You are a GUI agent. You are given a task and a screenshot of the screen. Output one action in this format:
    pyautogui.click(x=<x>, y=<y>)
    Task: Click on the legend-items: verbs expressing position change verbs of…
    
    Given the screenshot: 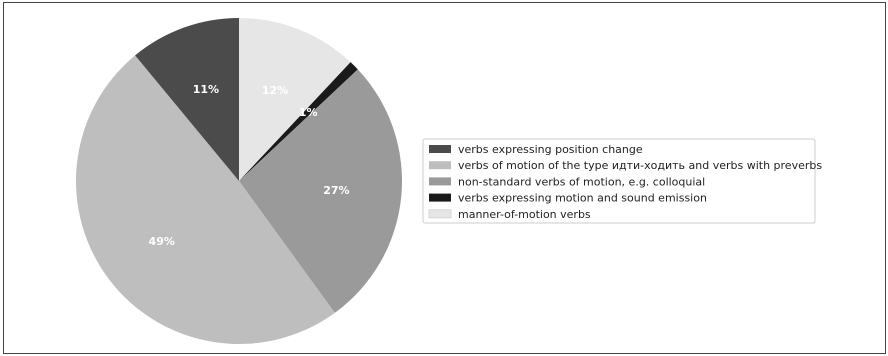 What is the action you would take?
    pyautogui.click(x=625, y=182)
    